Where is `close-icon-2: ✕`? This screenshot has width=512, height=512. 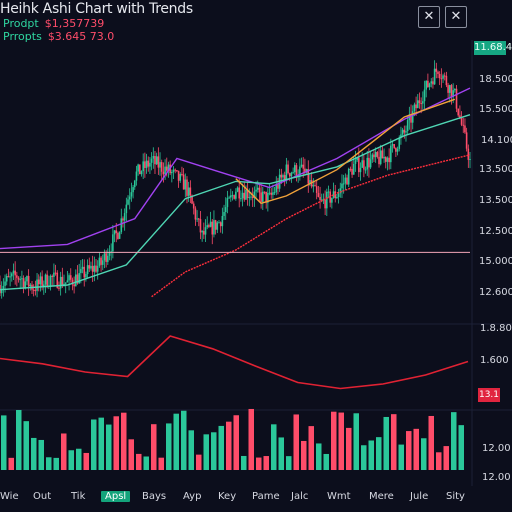 close-icon-2: ✕ is located at coordinates (456, 17).